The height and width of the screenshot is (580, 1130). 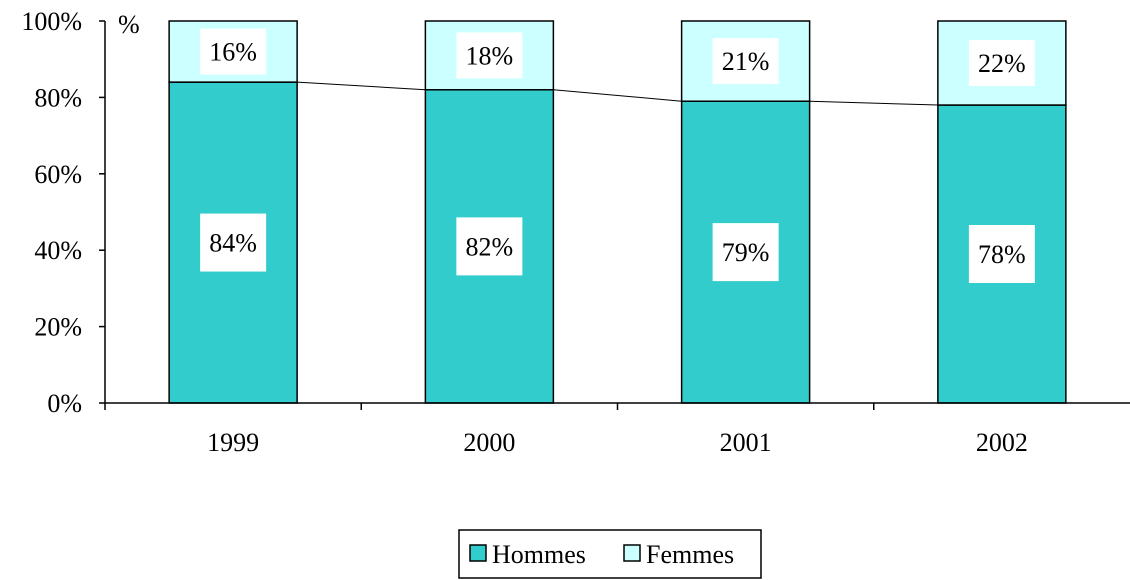 I want to click on data-label-box-hommes-1999, so click(x=233, y=242).